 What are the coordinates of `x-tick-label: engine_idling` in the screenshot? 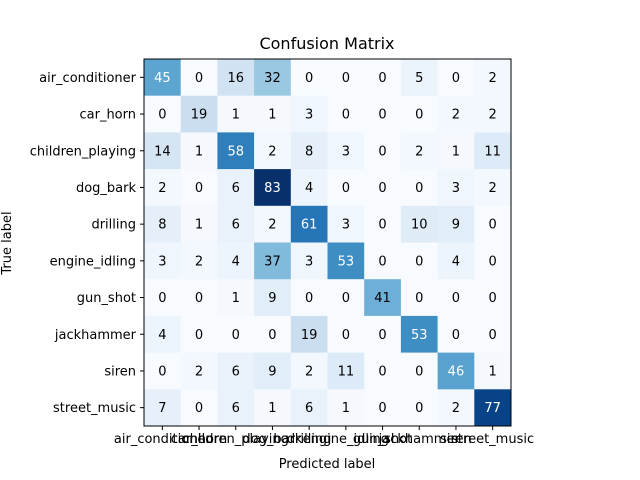 It's located at (346, 439).